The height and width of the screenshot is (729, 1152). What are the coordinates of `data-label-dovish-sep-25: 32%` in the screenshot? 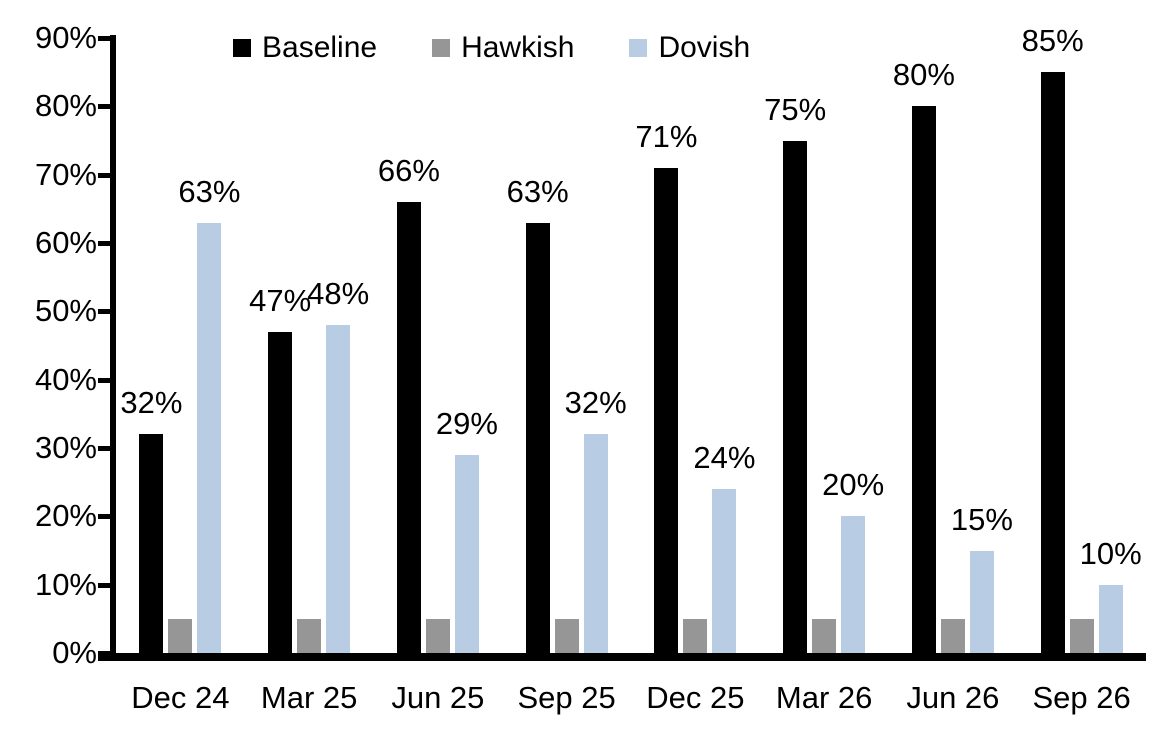 It's located at (595, 403).